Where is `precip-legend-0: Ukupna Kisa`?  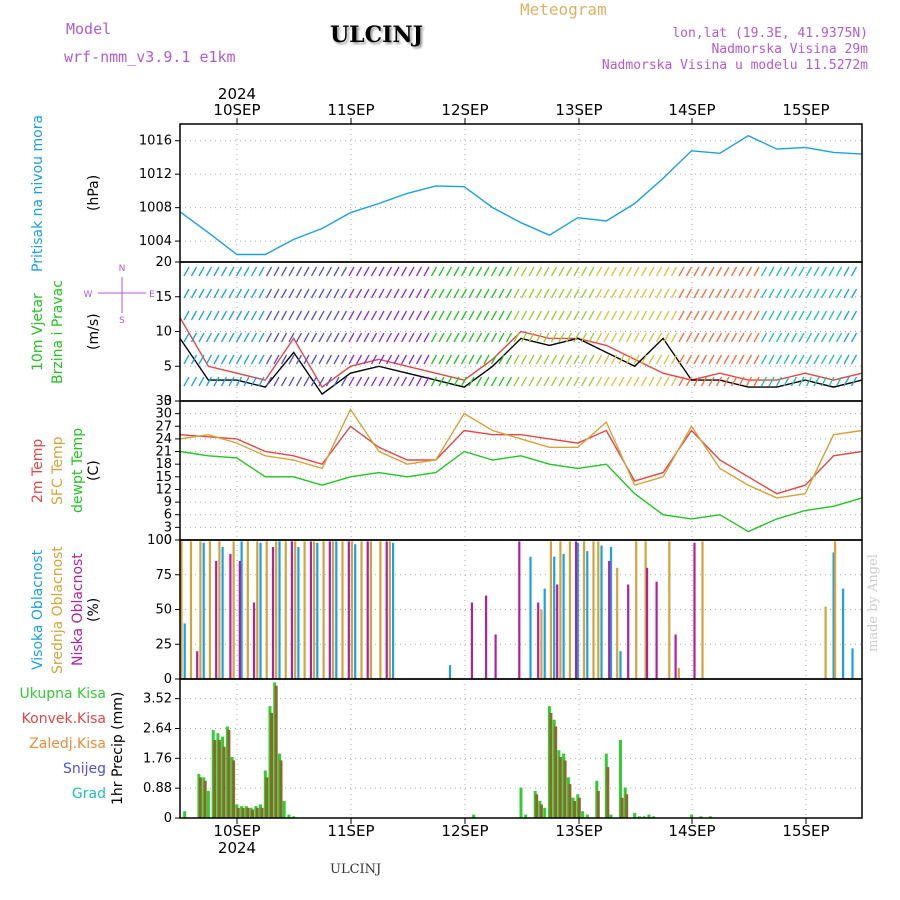
precip-legend-0: Ukupna Kisa is located at coordinates (62, 694).